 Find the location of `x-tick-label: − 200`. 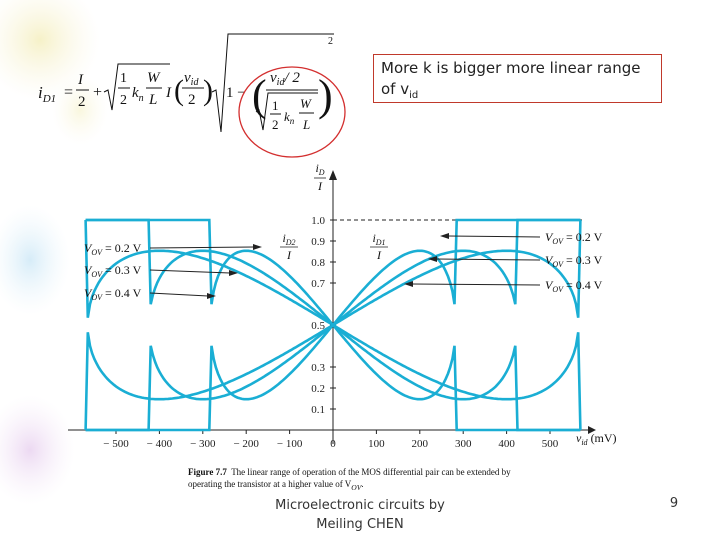

x-tick-label: − 200 is located at coordinates (246, 444).